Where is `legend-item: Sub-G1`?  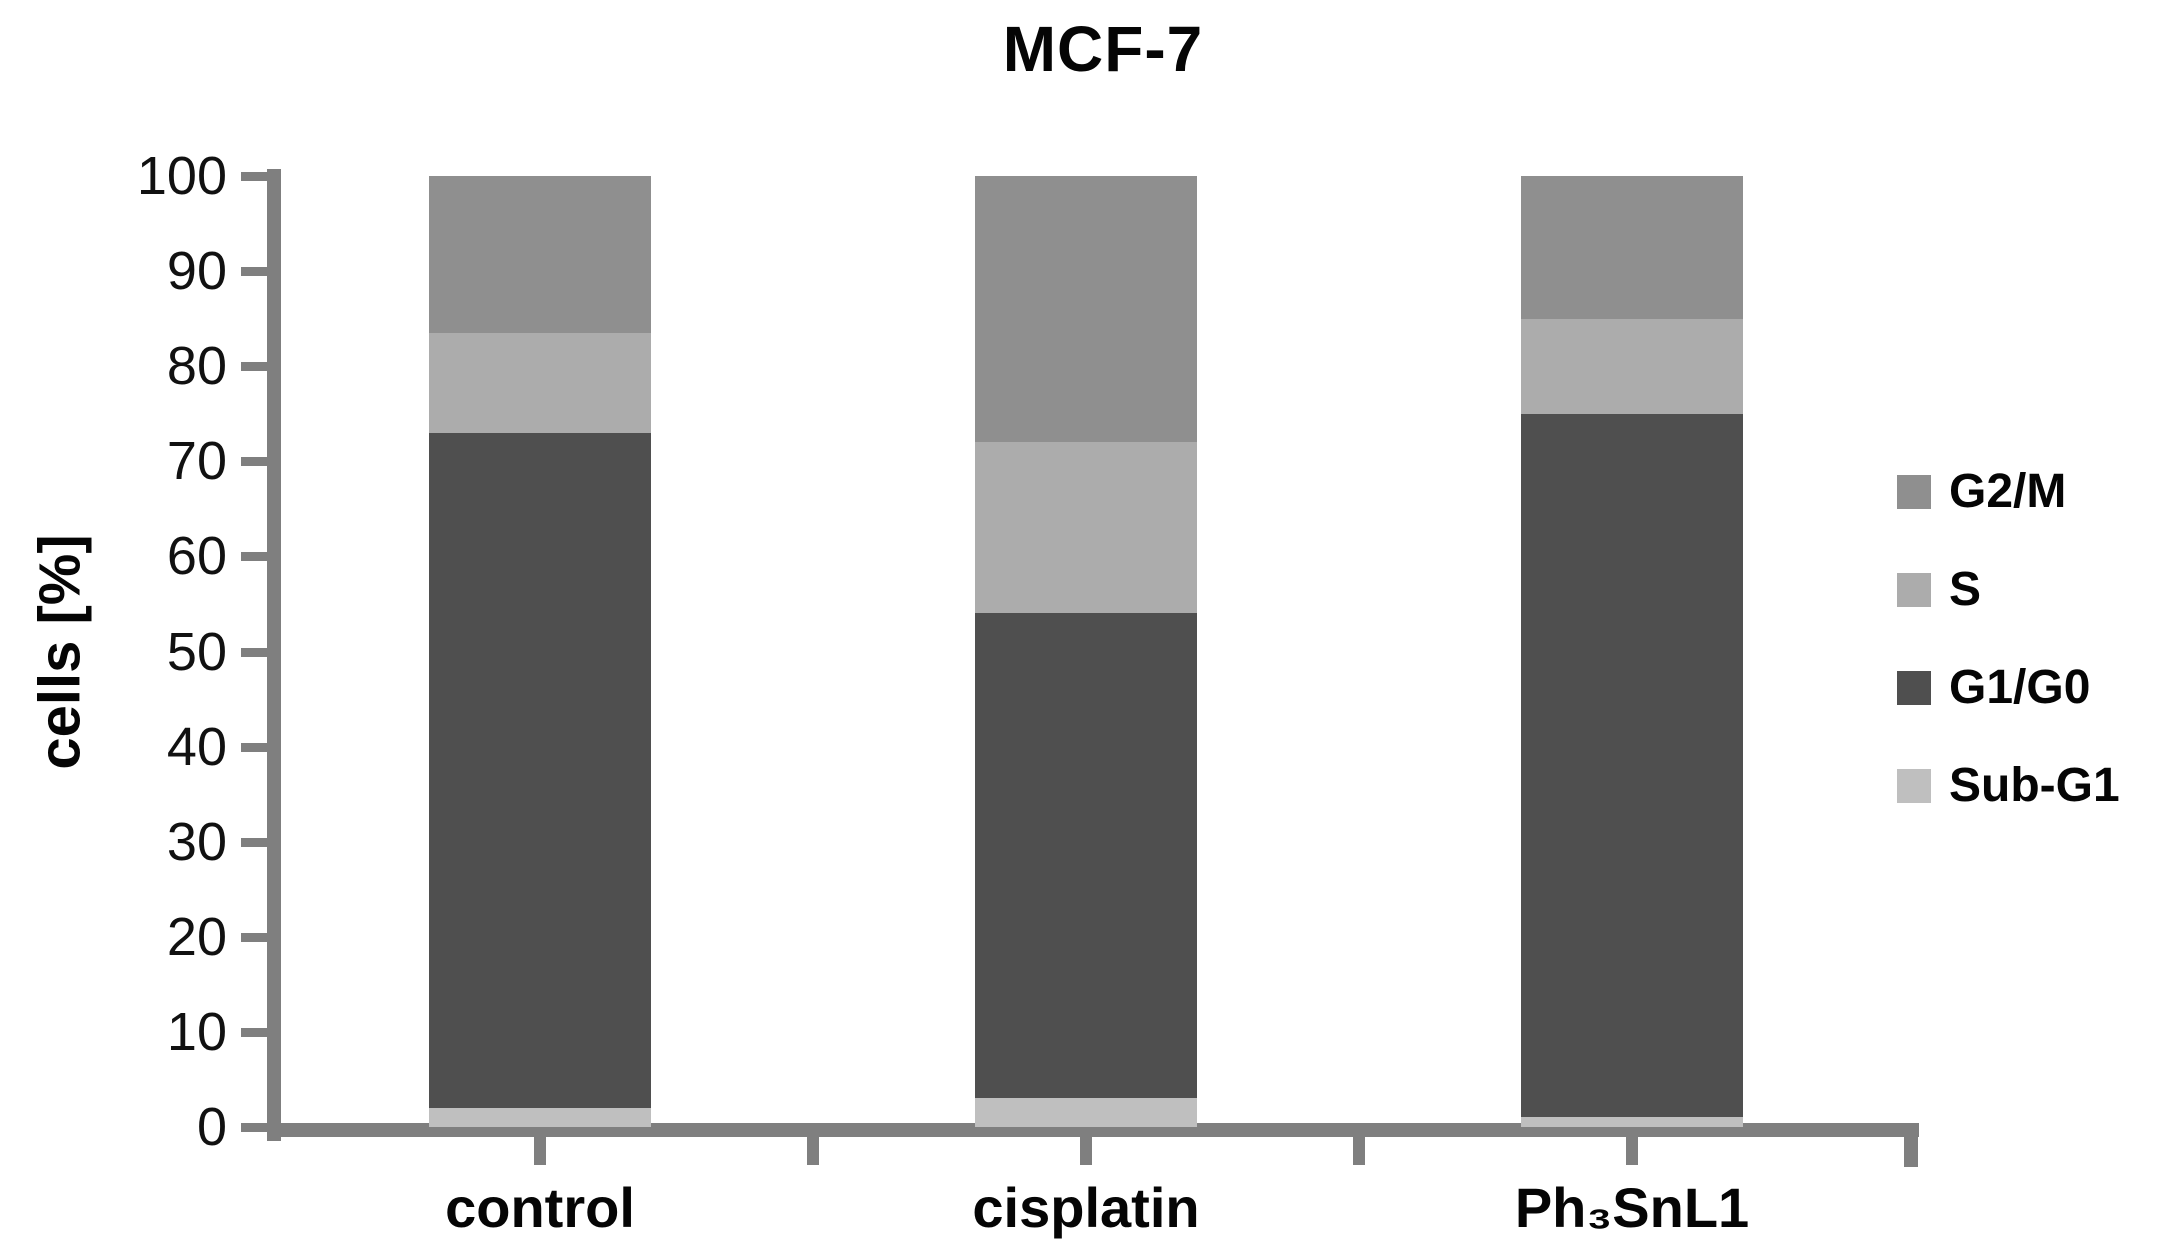 legend-item: Sub-G1 is located at coordinates (2008, 786).